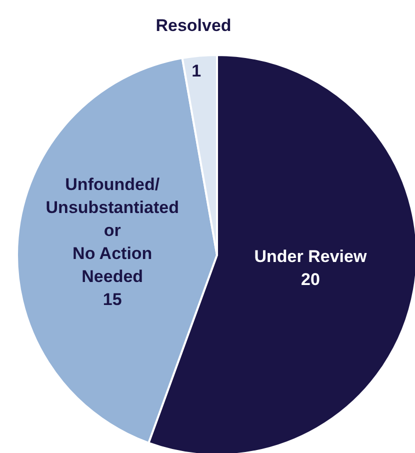 This screenshot has width=415, height=453. Describe the element at coordinates (112, 230) in the screenshot. I see `slice-label: Unfounded/ Unsubstantiated or No Action Needed` at that location.